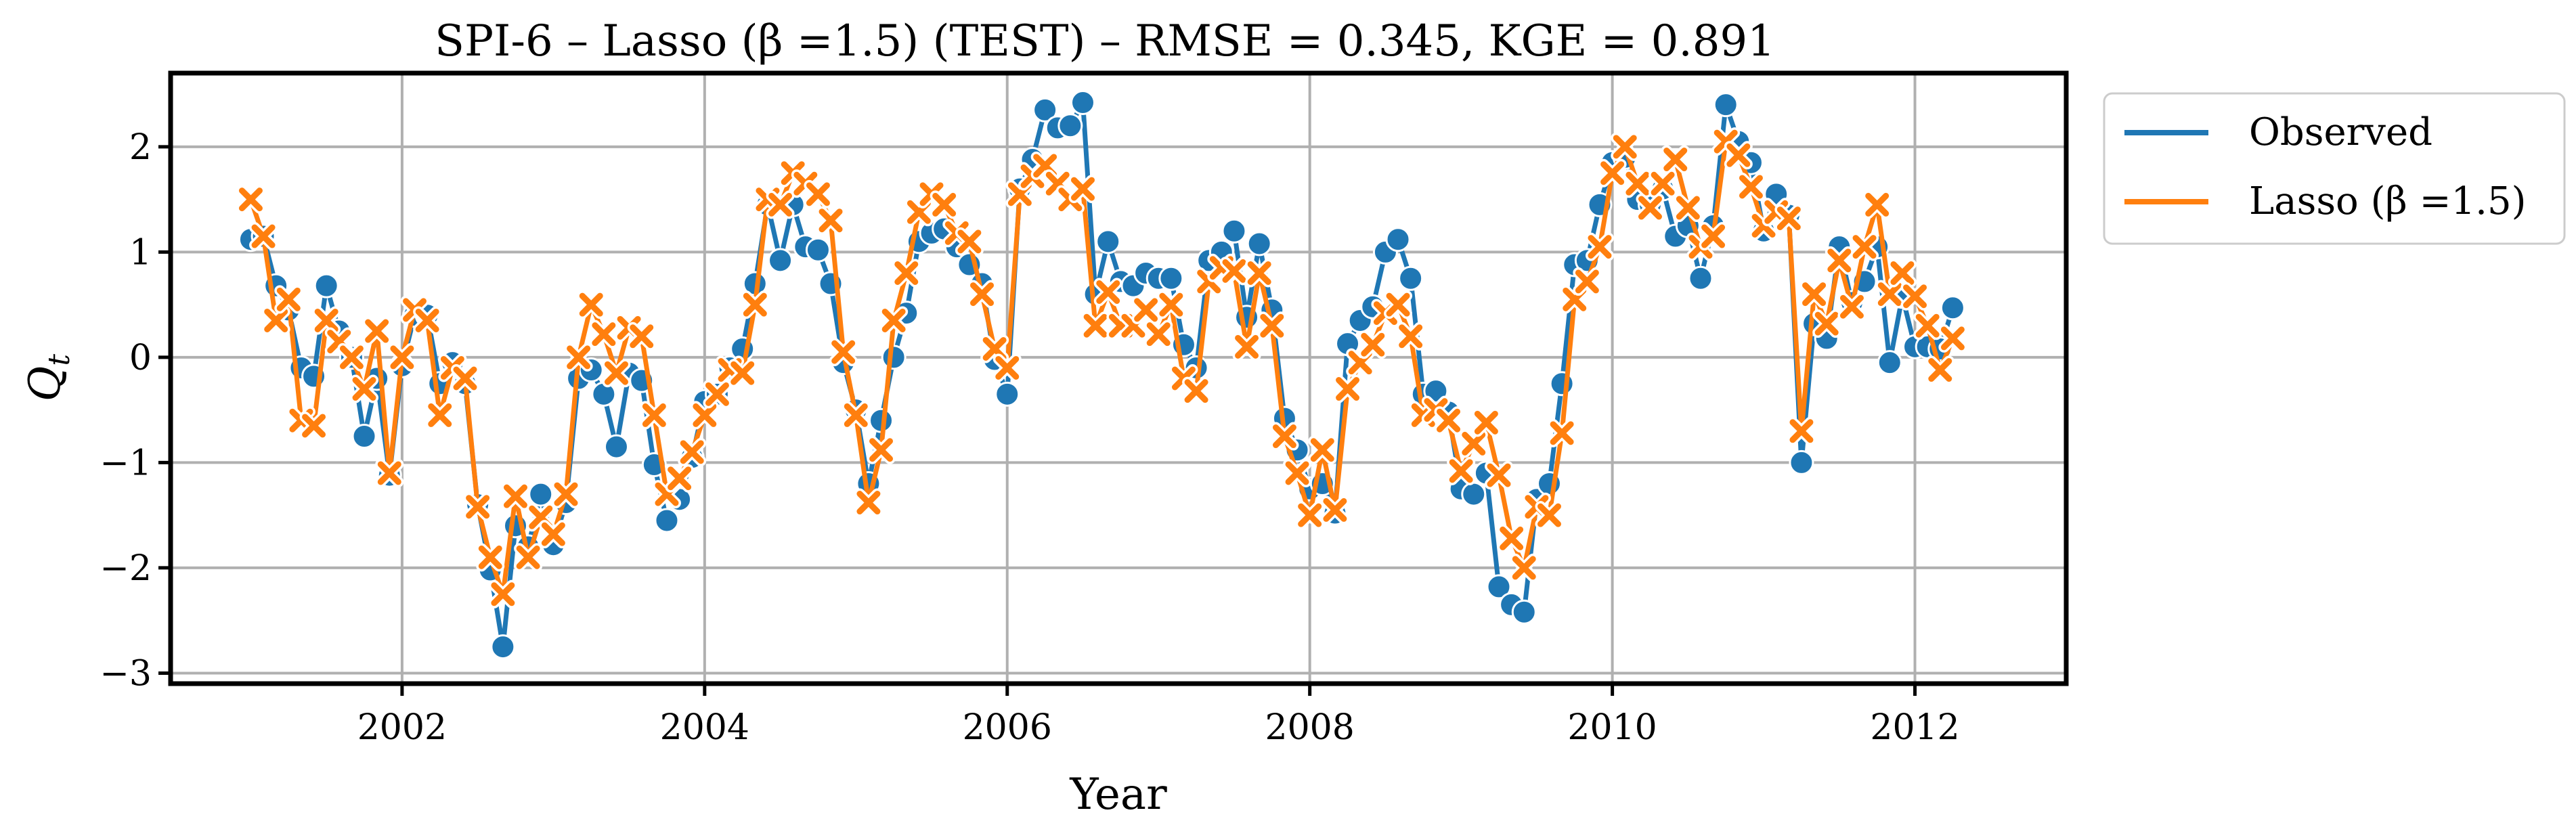 The image size is (2576, 840). I want to click on x-tick-label: 2002, so click(402, 728).